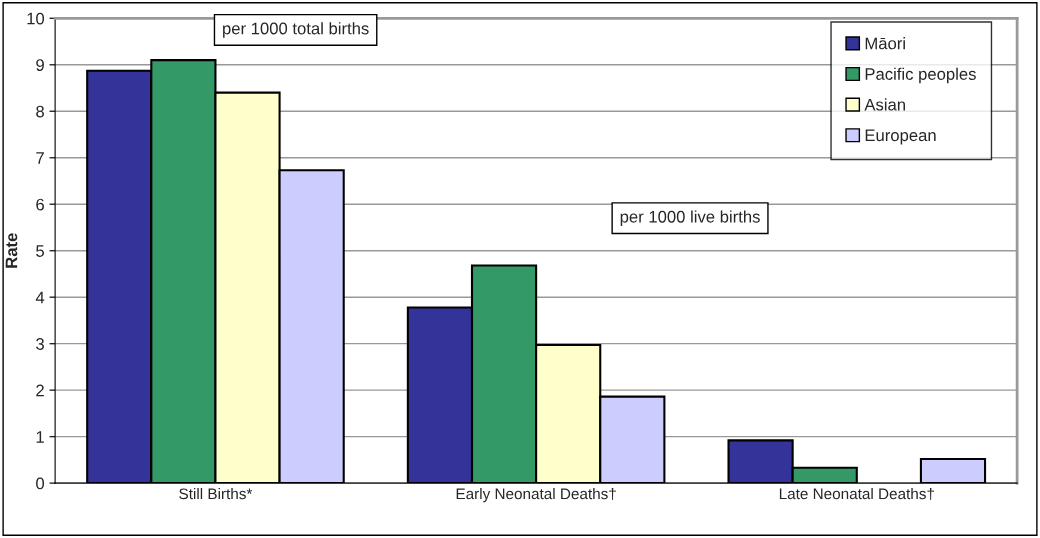 The image size is (1040, 538). Describe the element at coordinates (40, 344) in the screenshot. I see `y-tick-label: 3` at that location.